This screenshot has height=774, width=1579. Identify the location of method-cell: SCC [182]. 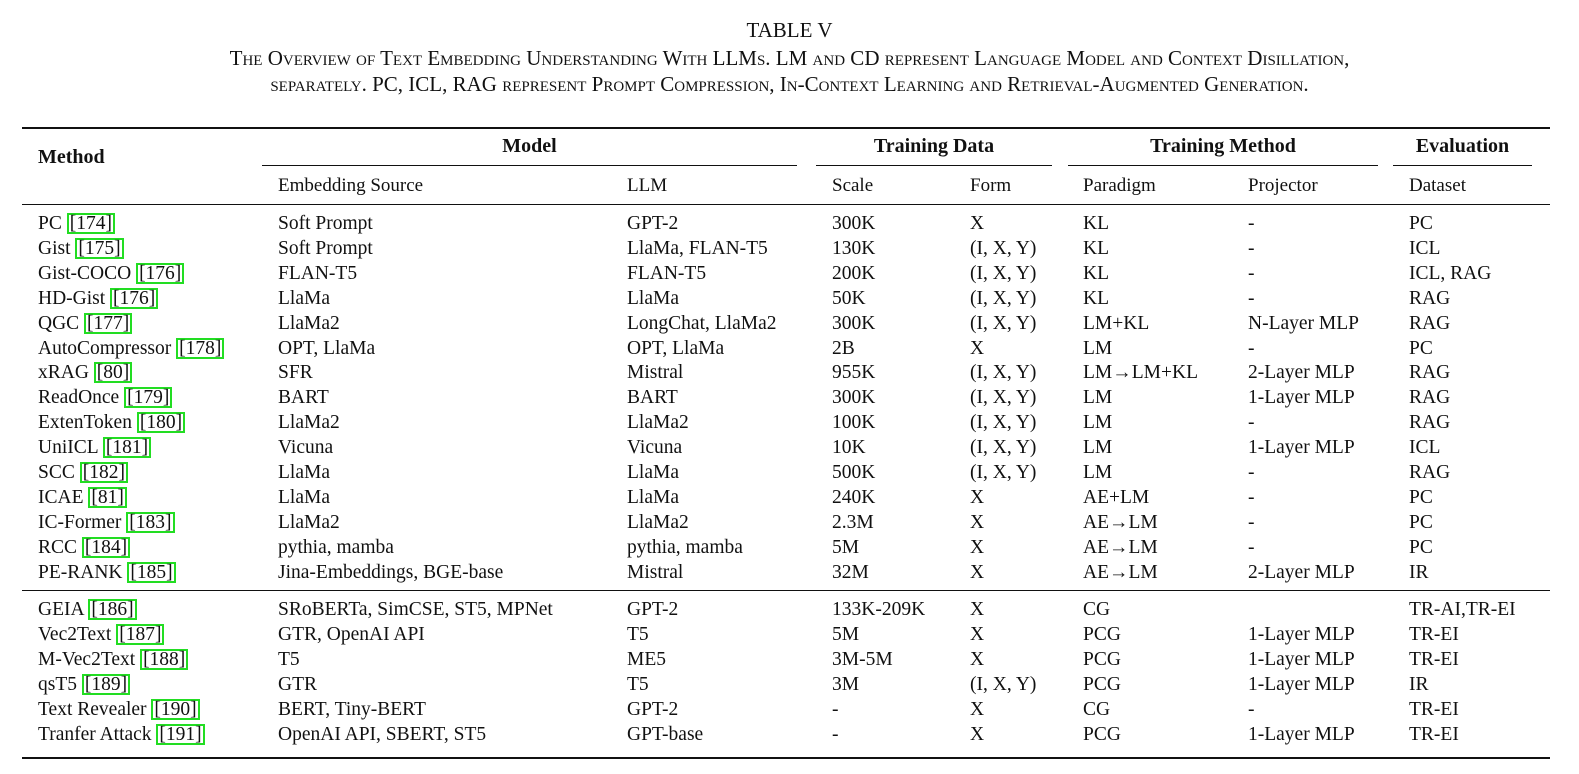
(83, 472).